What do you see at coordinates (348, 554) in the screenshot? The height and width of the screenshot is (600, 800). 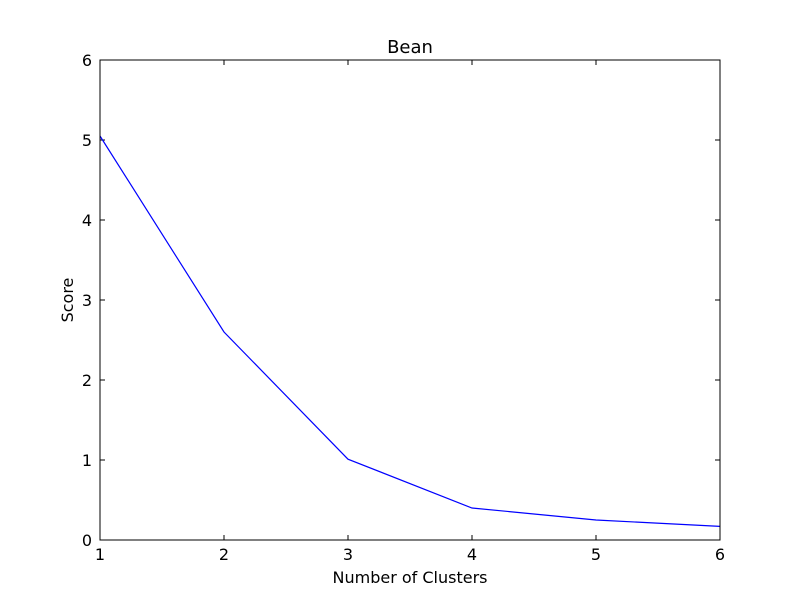 I see `x-tick-label: 3` at bounding box center [348, 554].